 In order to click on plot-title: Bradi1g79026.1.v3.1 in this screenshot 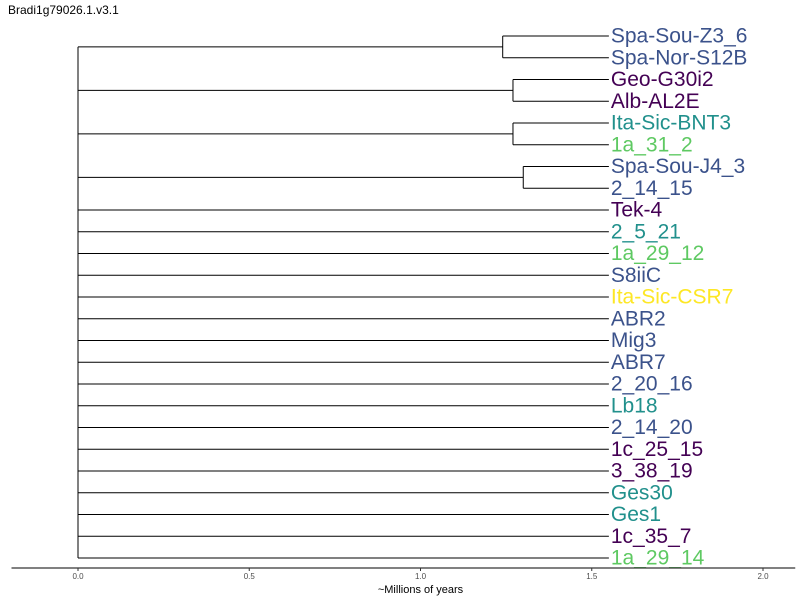, I will do `click(63, 10)`.